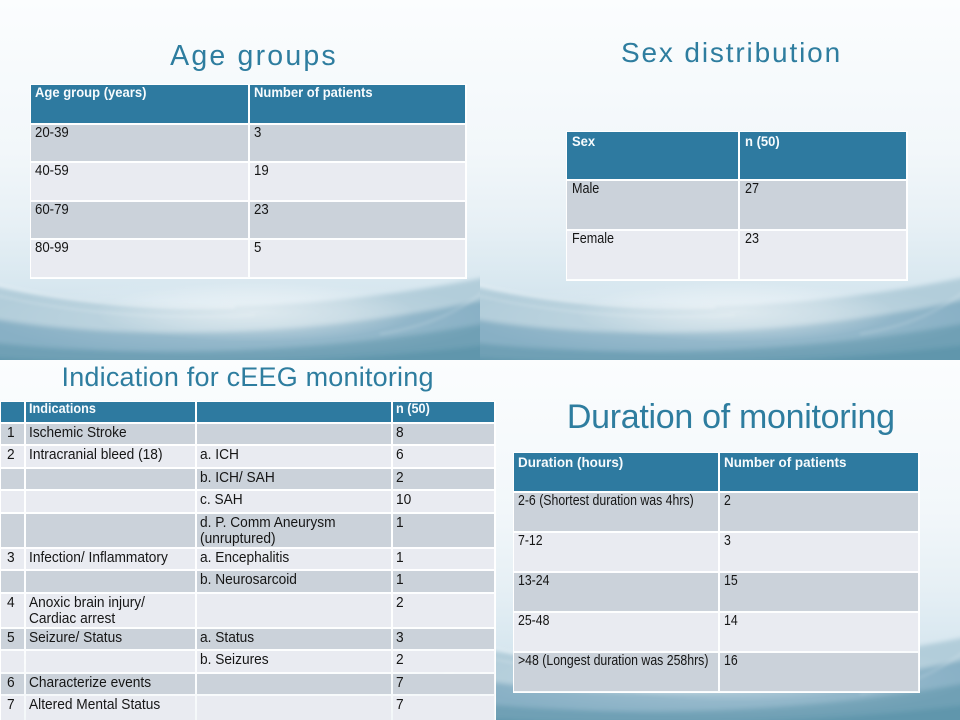 This screenshot has height=720, width=960. I want to click on table-cell: b. ICH/ SAH, so click(294, 478).